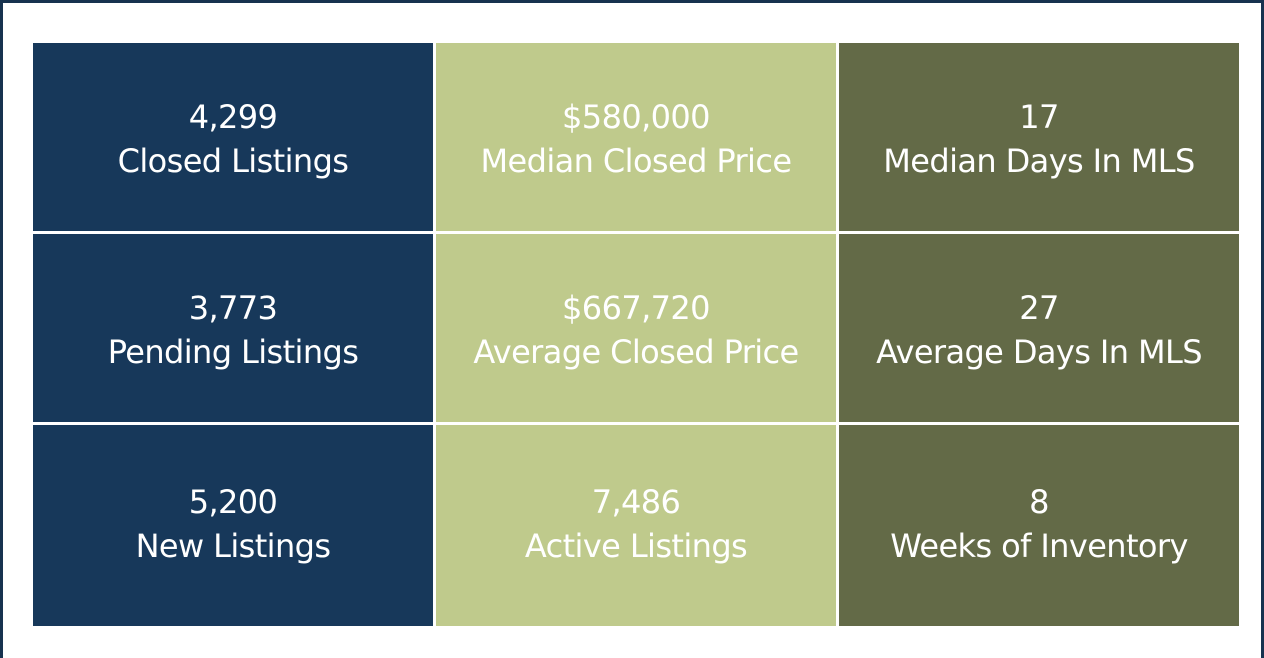 Image resolution: width=1264 pixels, height=658 pixels. I want to click on weeks-of-inventory-value: 8, so click(1039, 502).